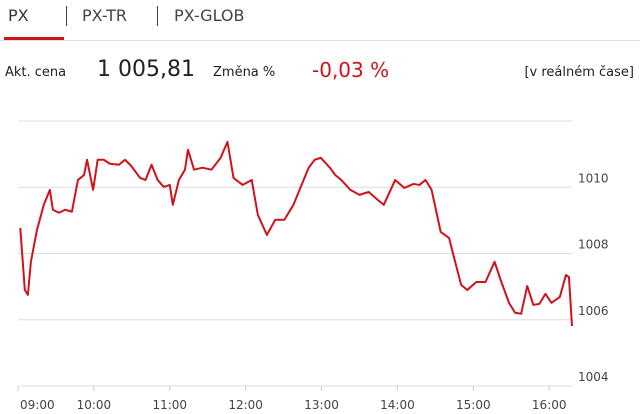 This screenshot has width=640, height=414. Describe the element at coordinates (593, 377) in the screenshot. I see `y-tick-label: 1004` at that location.